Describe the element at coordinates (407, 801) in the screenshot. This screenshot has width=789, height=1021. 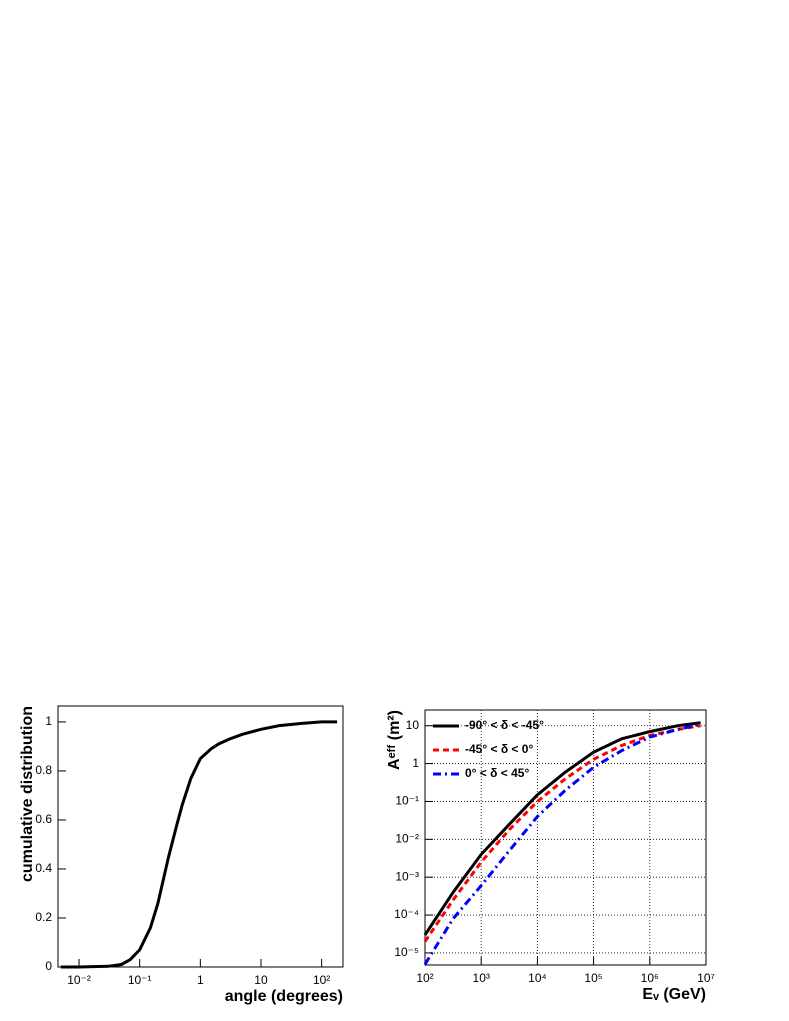
I see `y-tick-label: 10⁻¹` at that location.